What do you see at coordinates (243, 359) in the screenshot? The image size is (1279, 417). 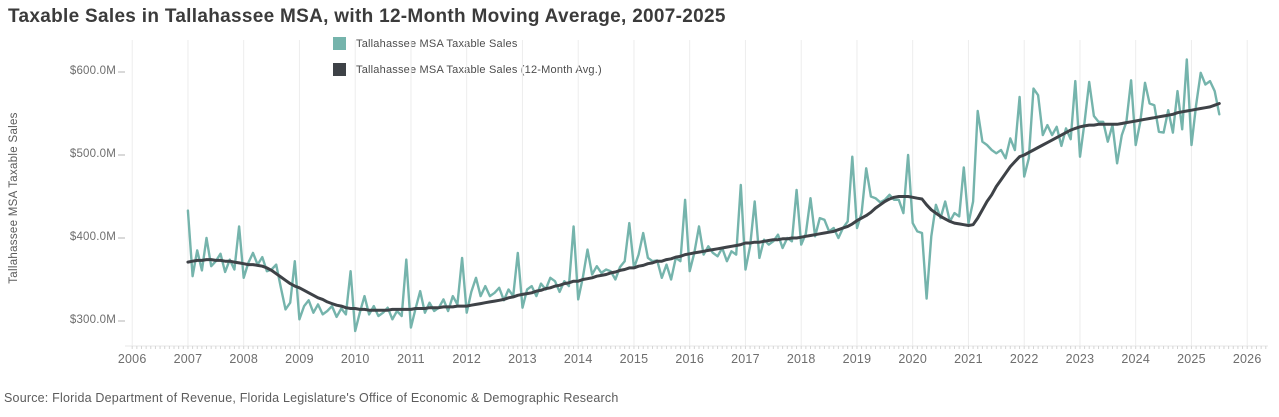 I see `x-tick-label: 2008` at bounding box center [243, 359].